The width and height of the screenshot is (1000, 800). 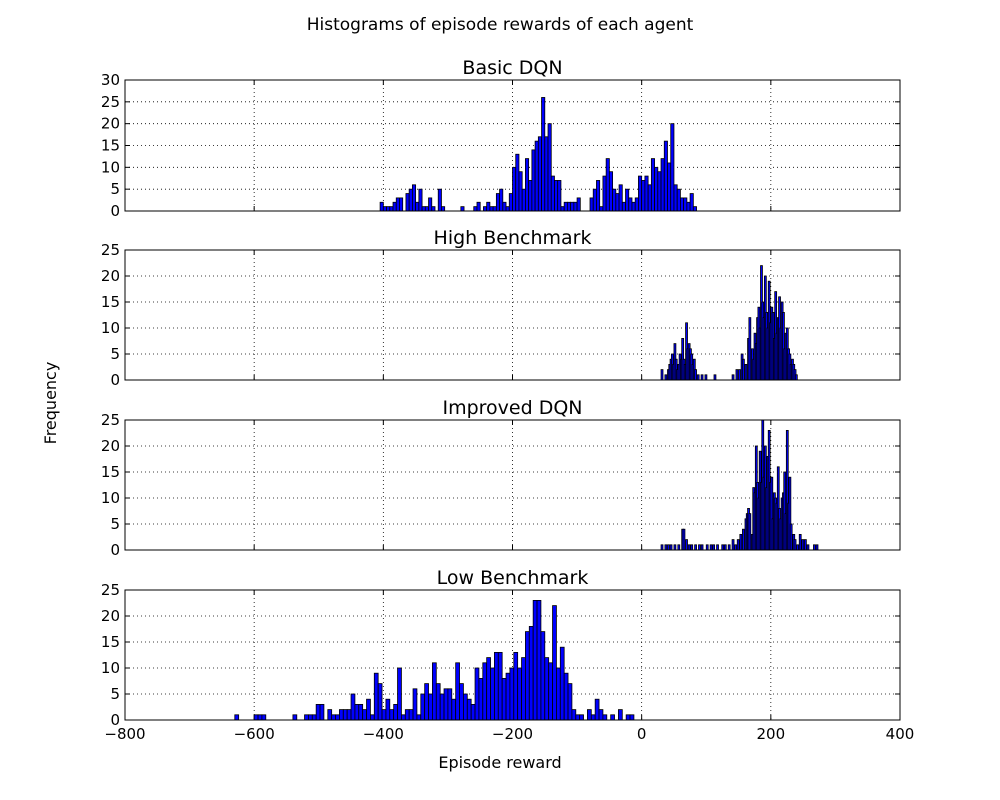 I want to click on y-axis-label: Frequency, so click(x=50, y=403).